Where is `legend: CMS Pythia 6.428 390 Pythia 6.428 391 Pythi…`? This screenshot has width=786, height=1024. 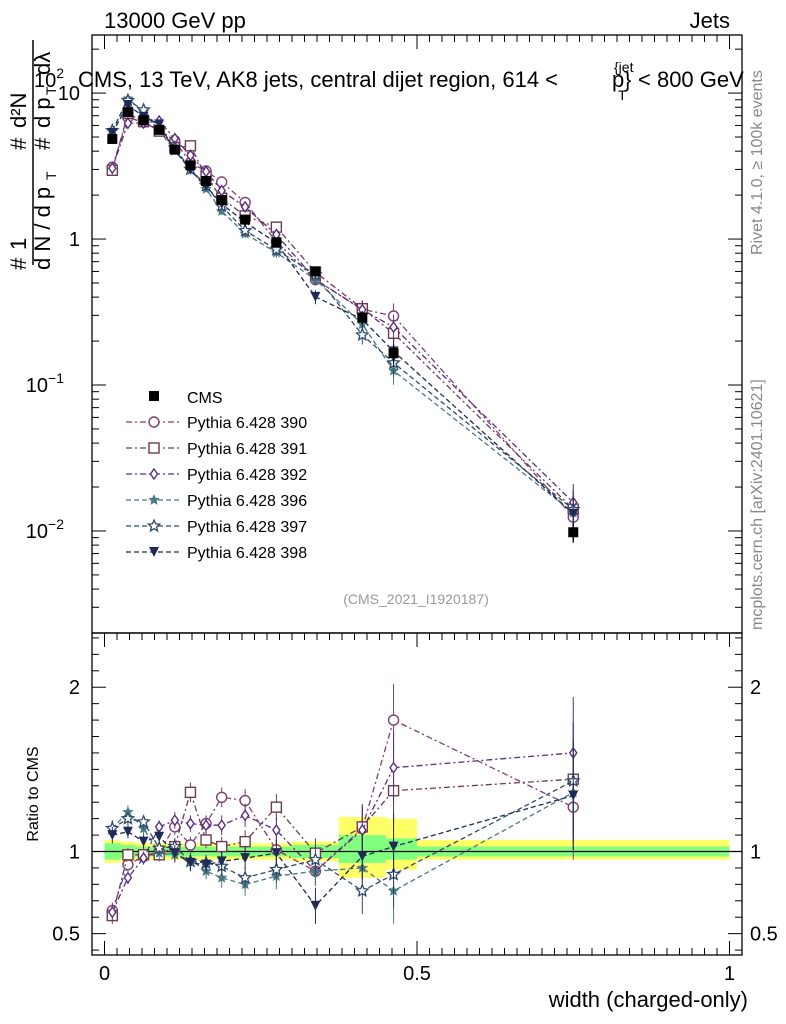 legend: CMS Pythia 6.428 390 Pythia 6.428 391 Pythi… is located at coordinates (216, 476).